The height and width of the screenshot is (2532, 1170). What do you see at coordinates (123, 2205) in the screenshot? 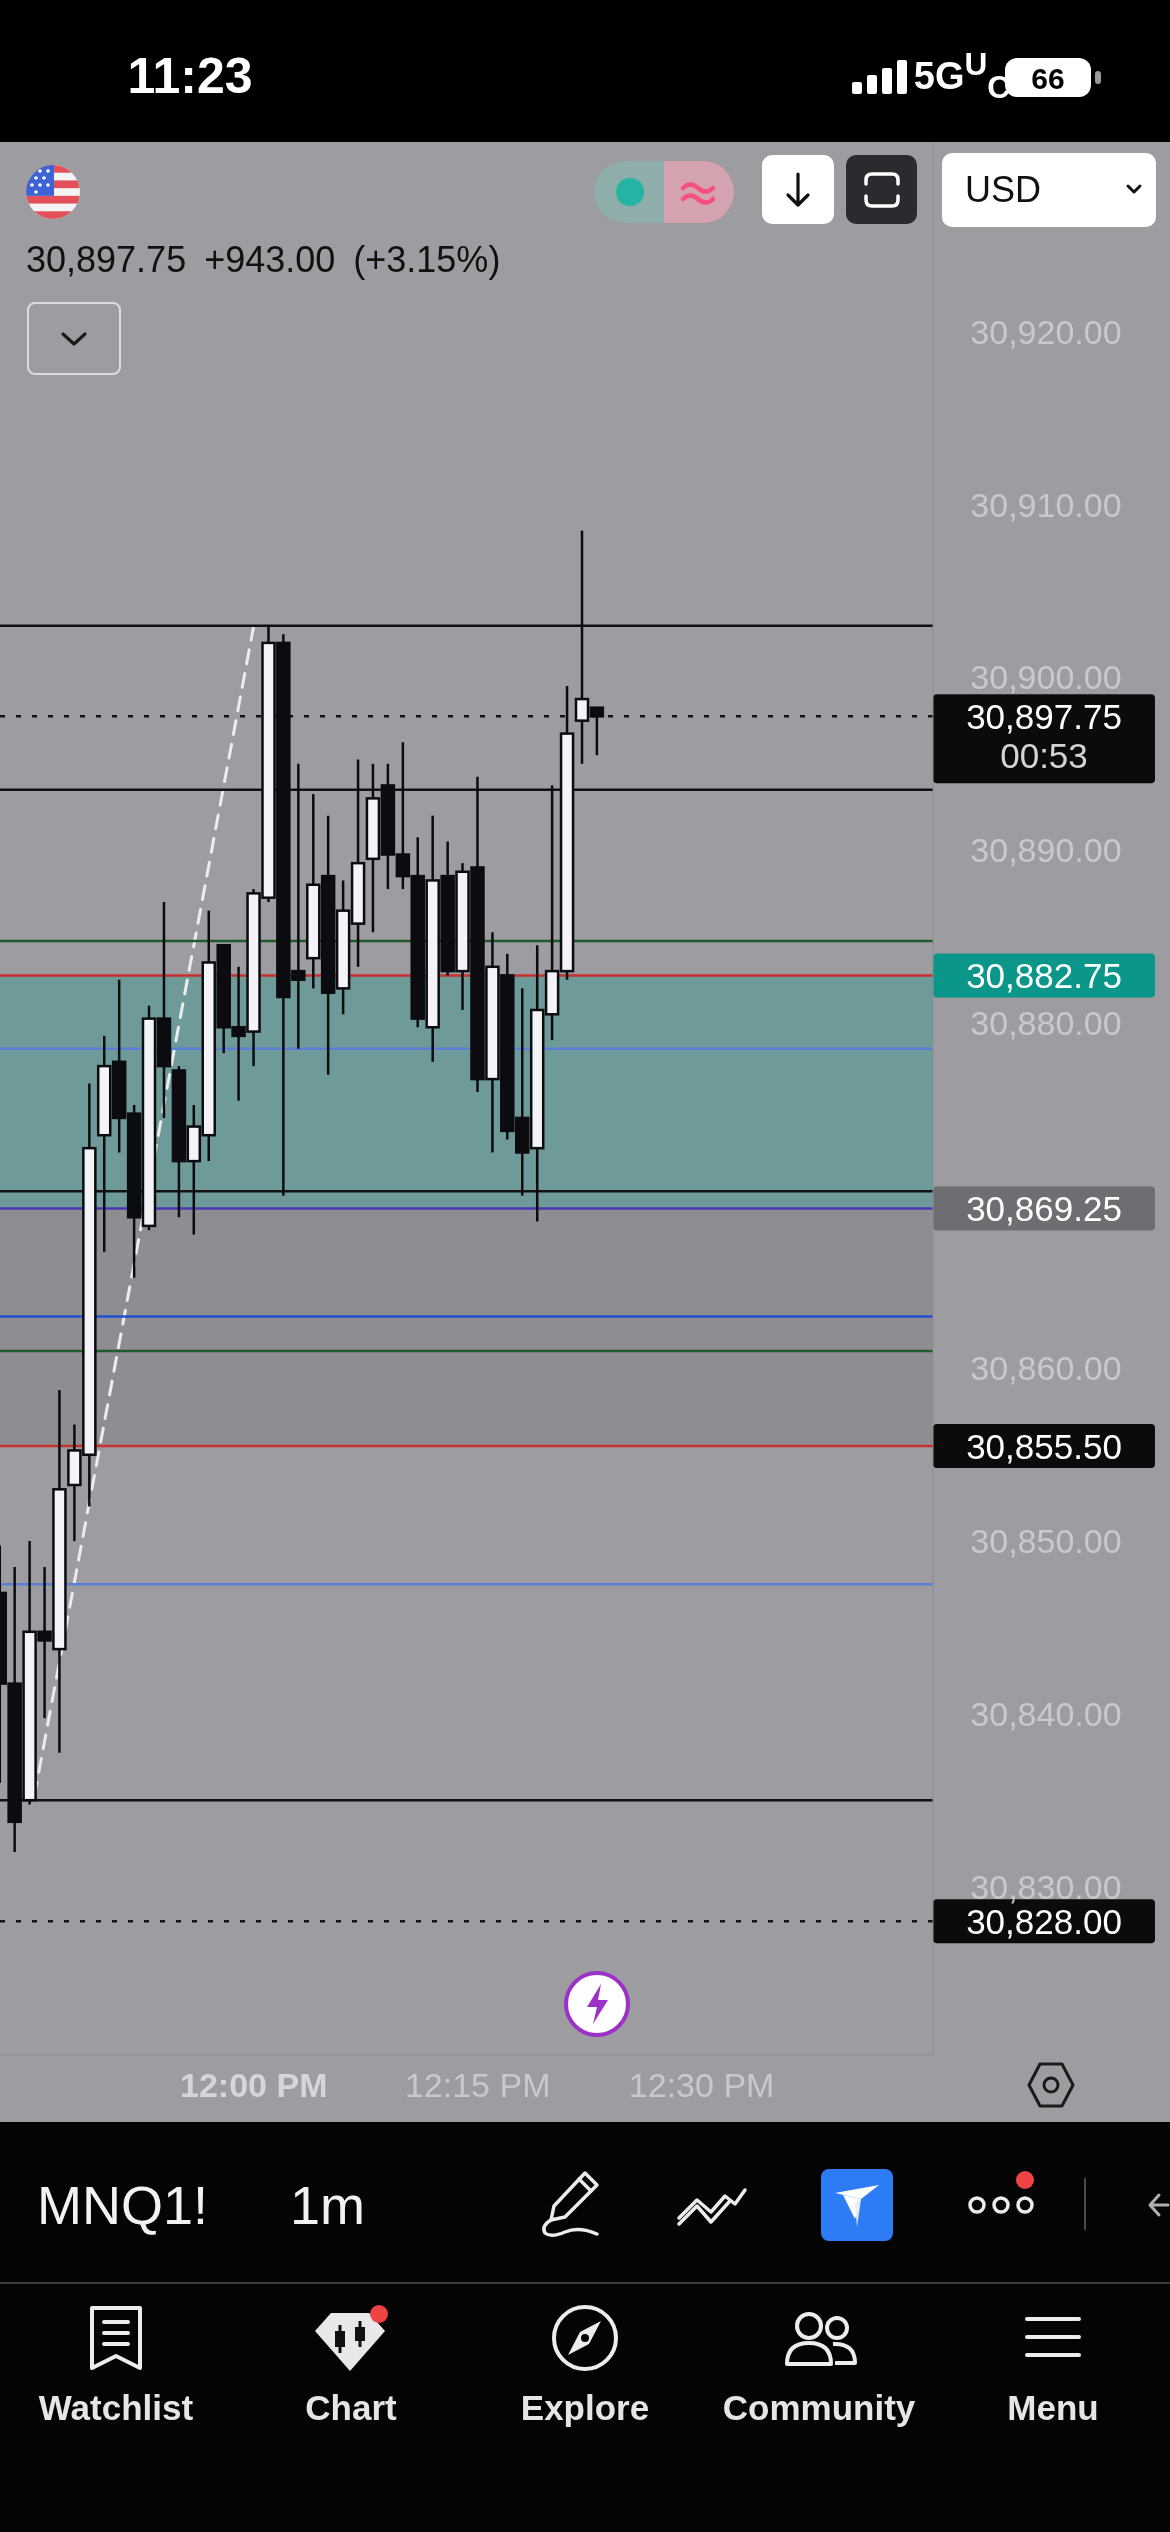
I see `text: MNQ1!` at bounding box center [123, 2205].